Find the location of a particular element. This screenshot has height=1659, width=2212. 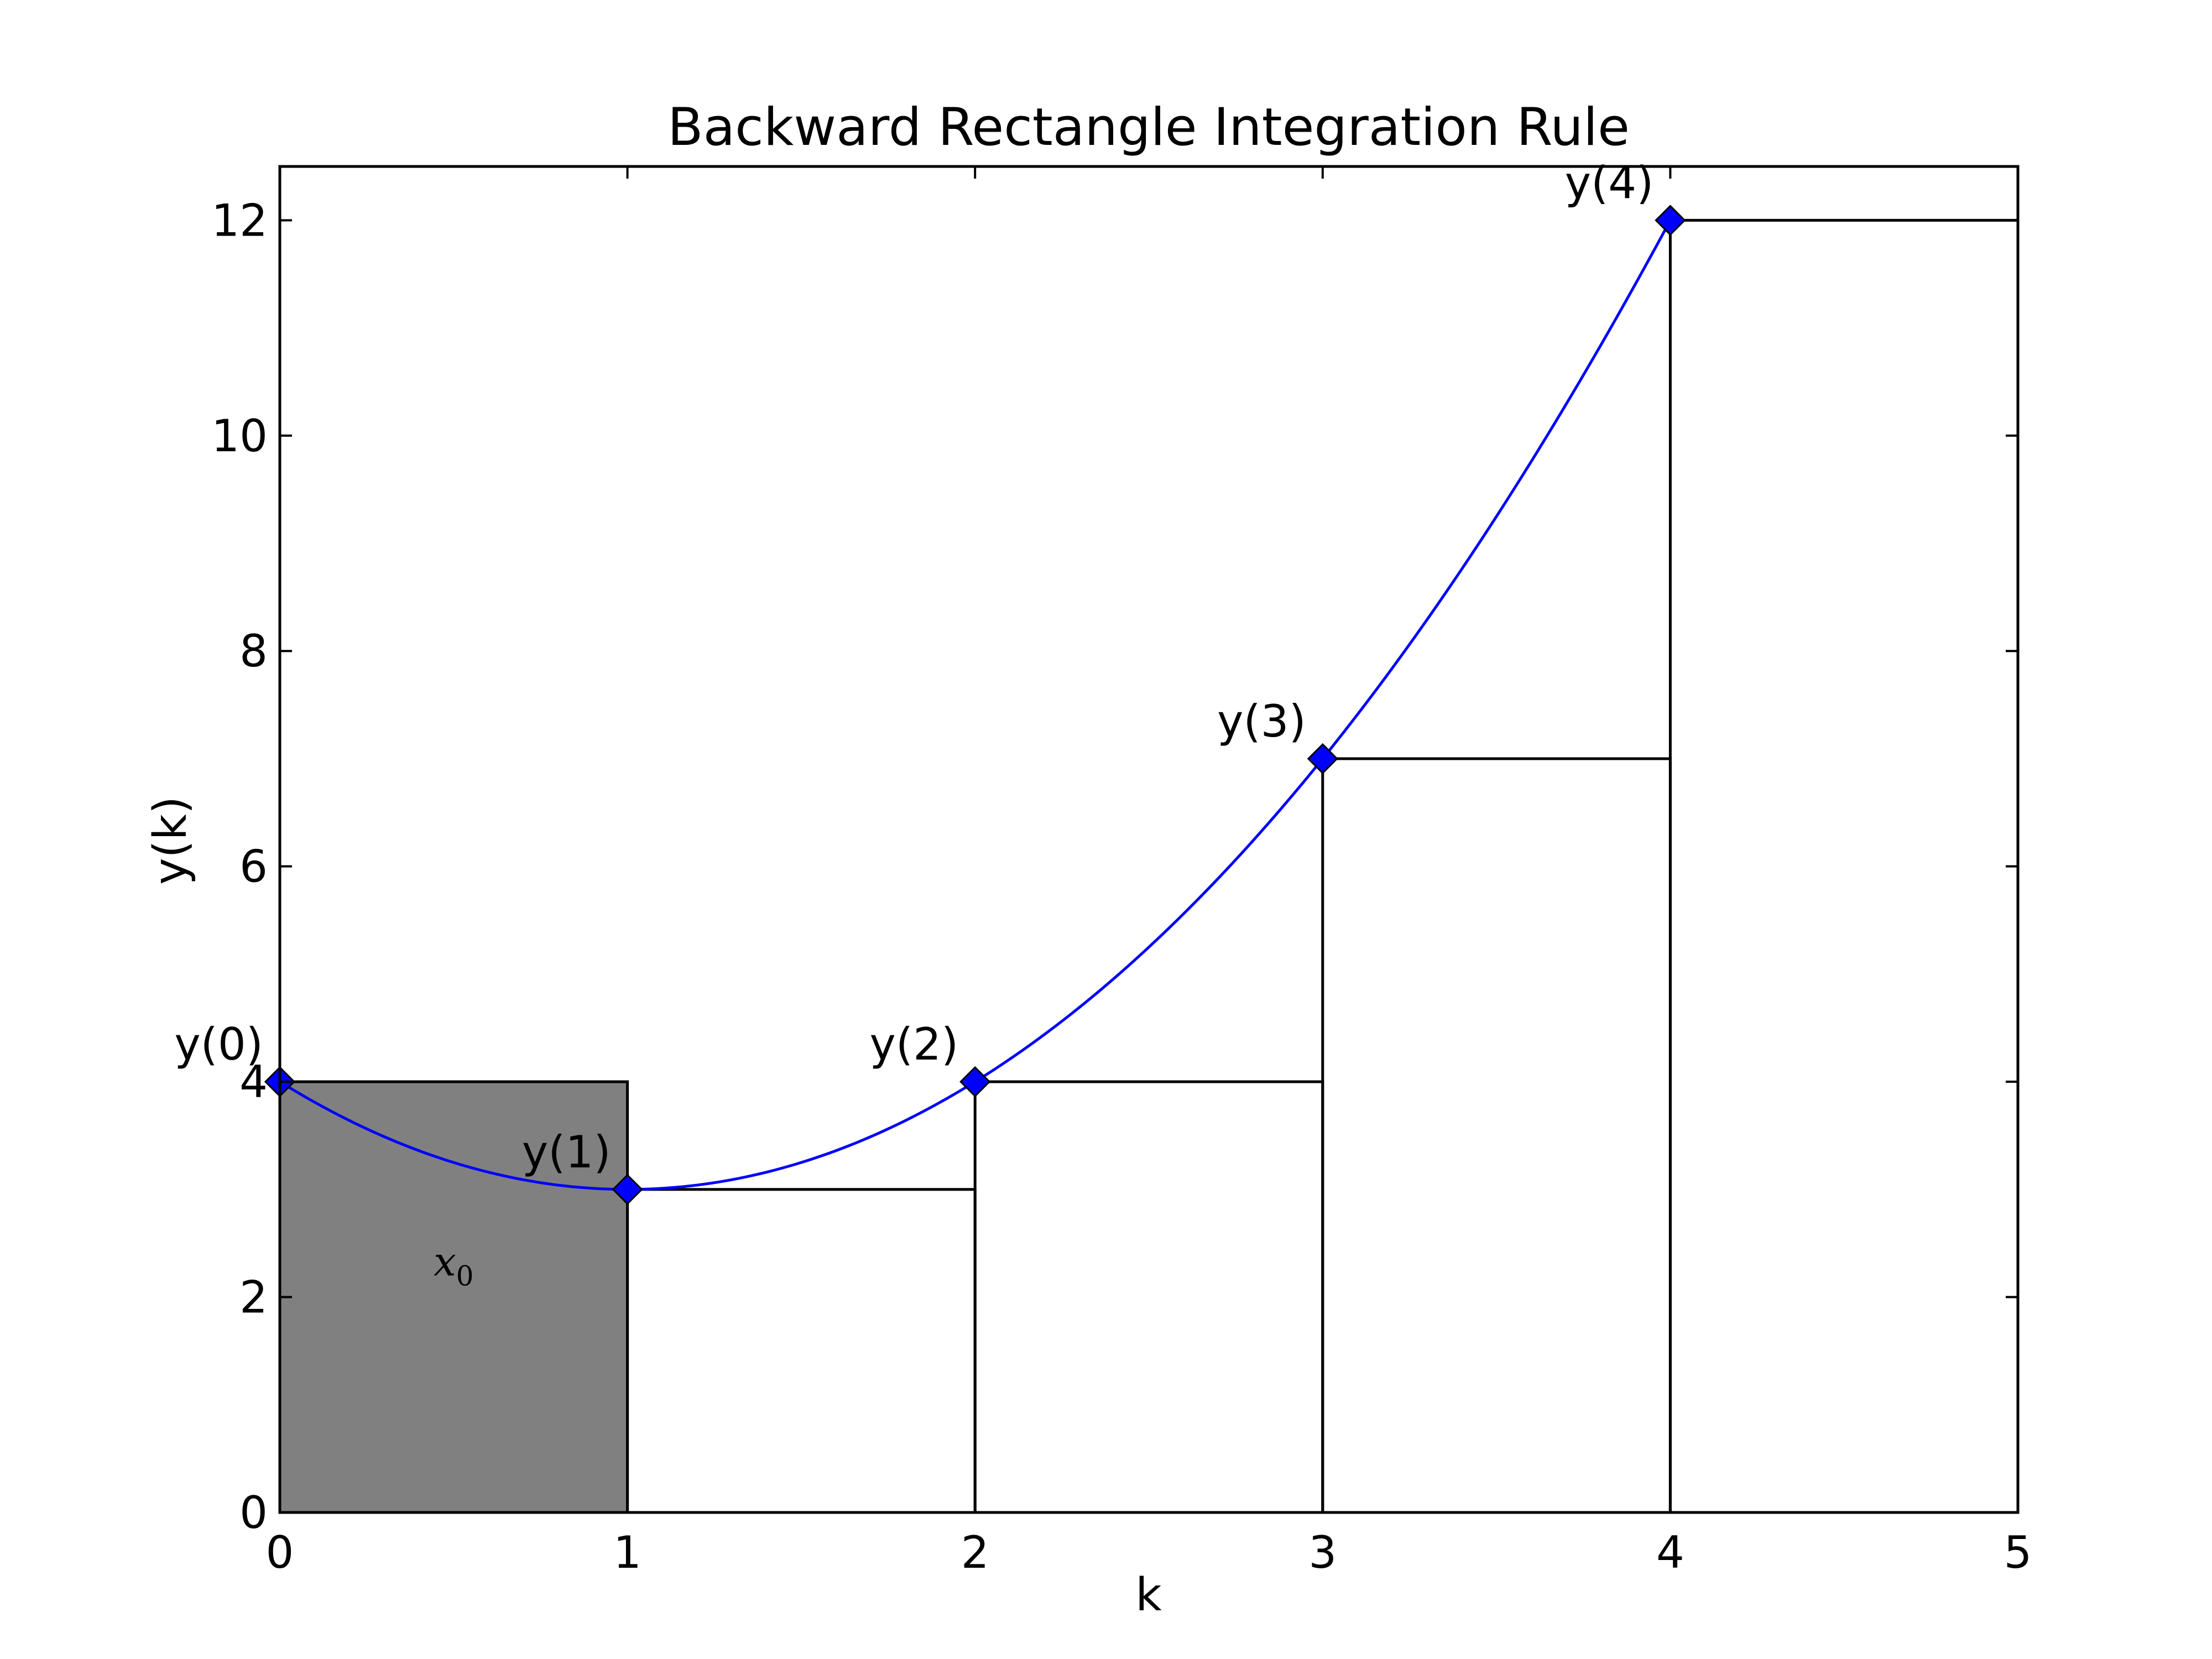

point-label: y(0) is located at coordinates (219, 1045).